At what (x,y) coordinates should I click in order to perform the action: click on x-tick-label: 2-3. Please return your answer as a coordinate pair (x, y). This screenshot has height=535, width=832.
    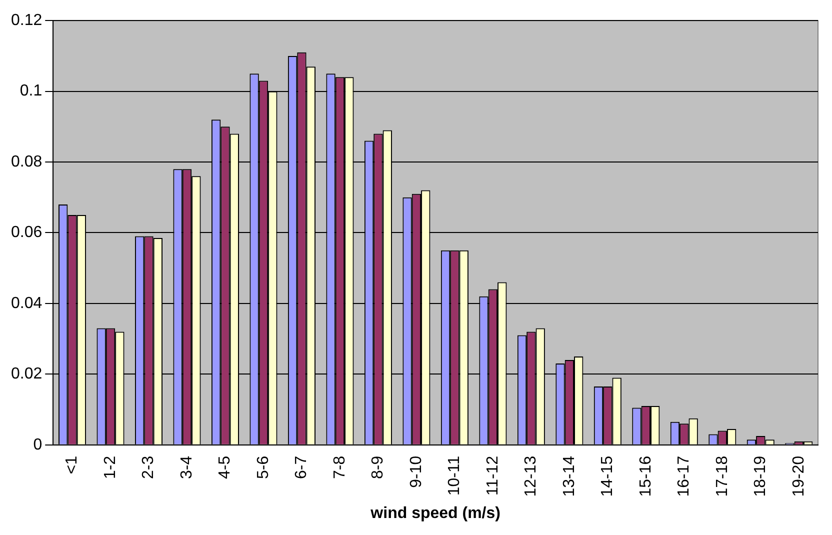
    Looking at the image, I should click on (149, 468).